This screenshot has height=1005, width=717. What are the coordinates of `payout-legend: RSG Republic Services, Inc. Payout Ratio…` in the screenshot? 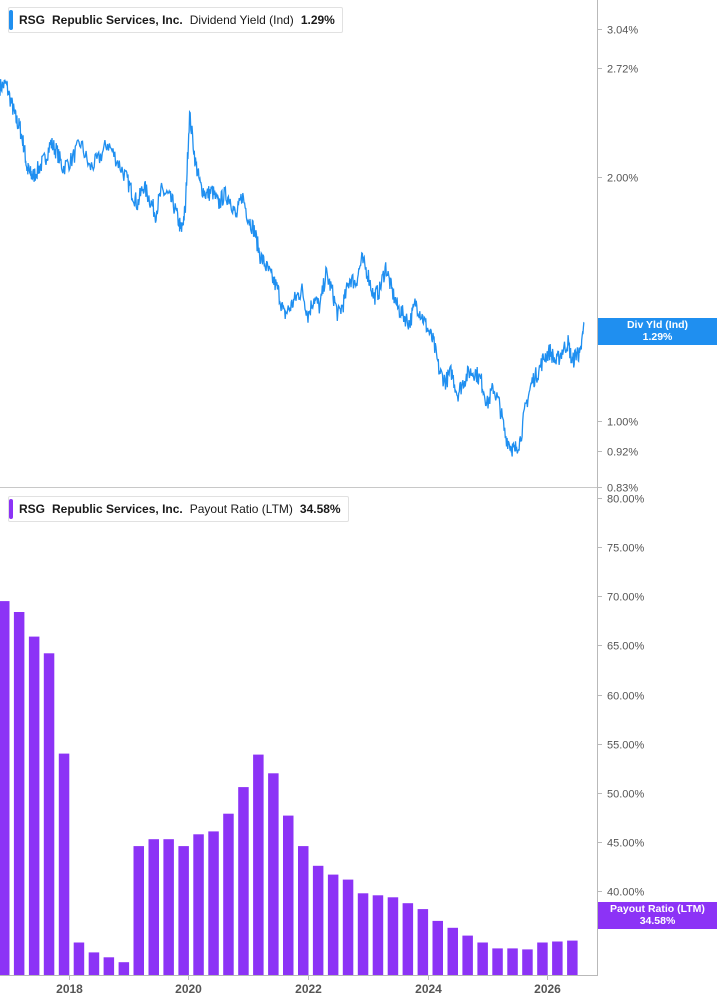 It's located at (178, 509).